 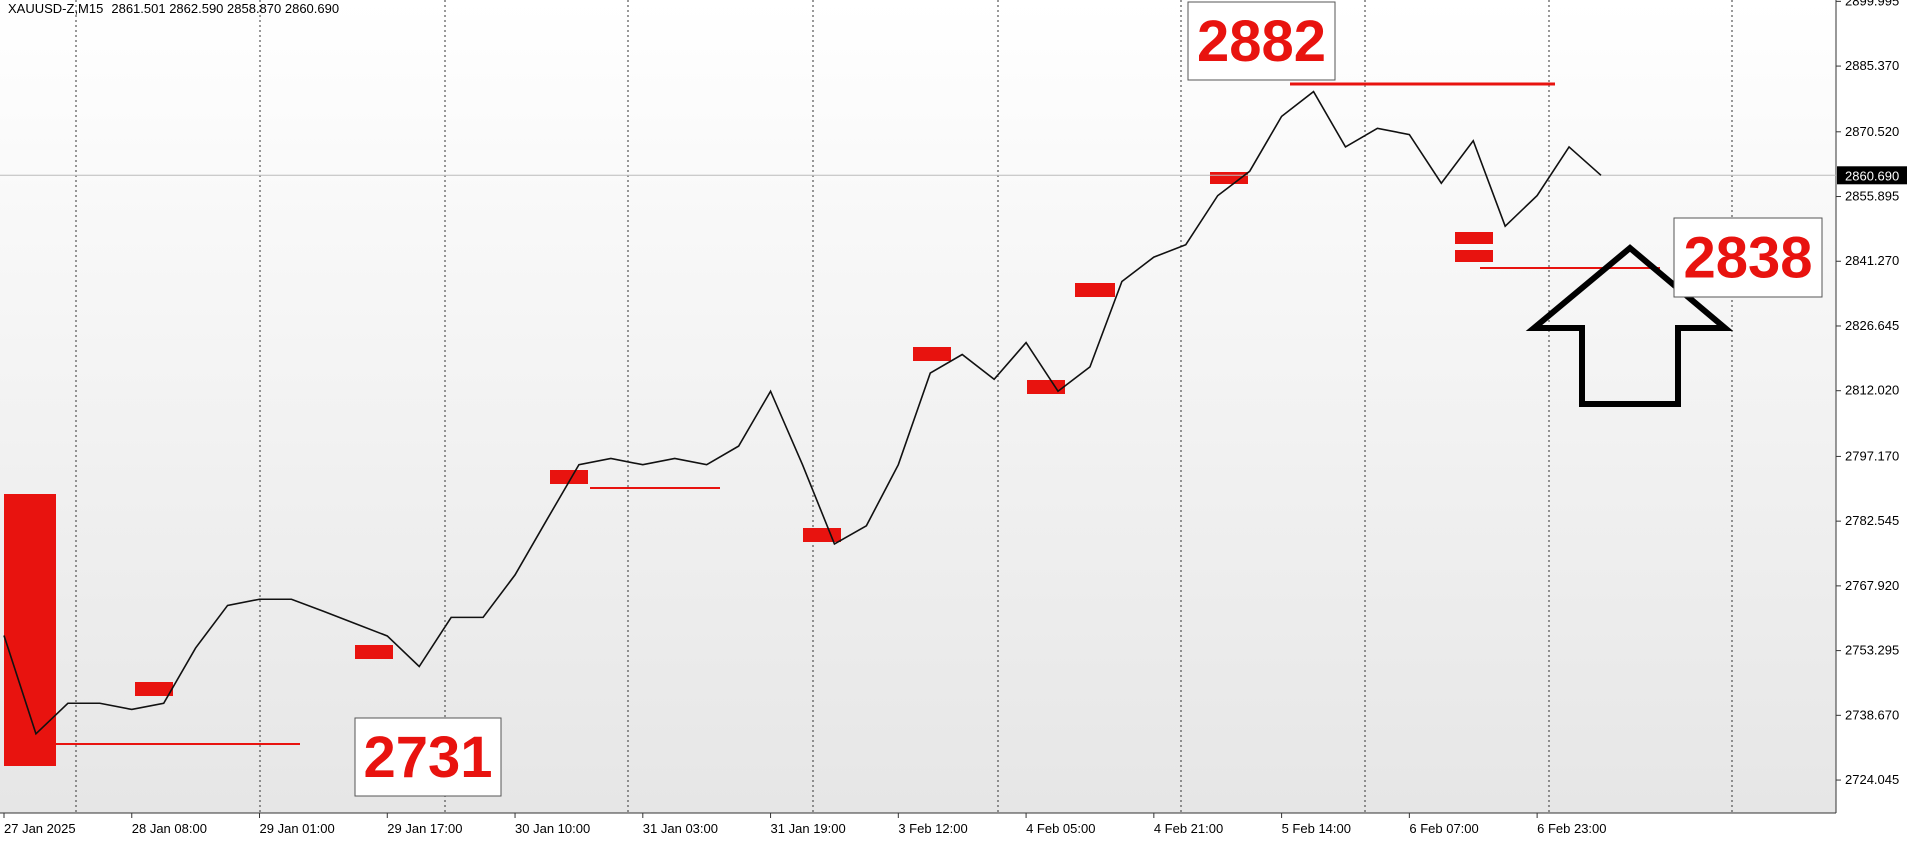 What do you see at coordinates (1443, 828) in the screenshot?
I see `x-tick-label: 6 Feb 07:00` at bounding box center [1443, 828].